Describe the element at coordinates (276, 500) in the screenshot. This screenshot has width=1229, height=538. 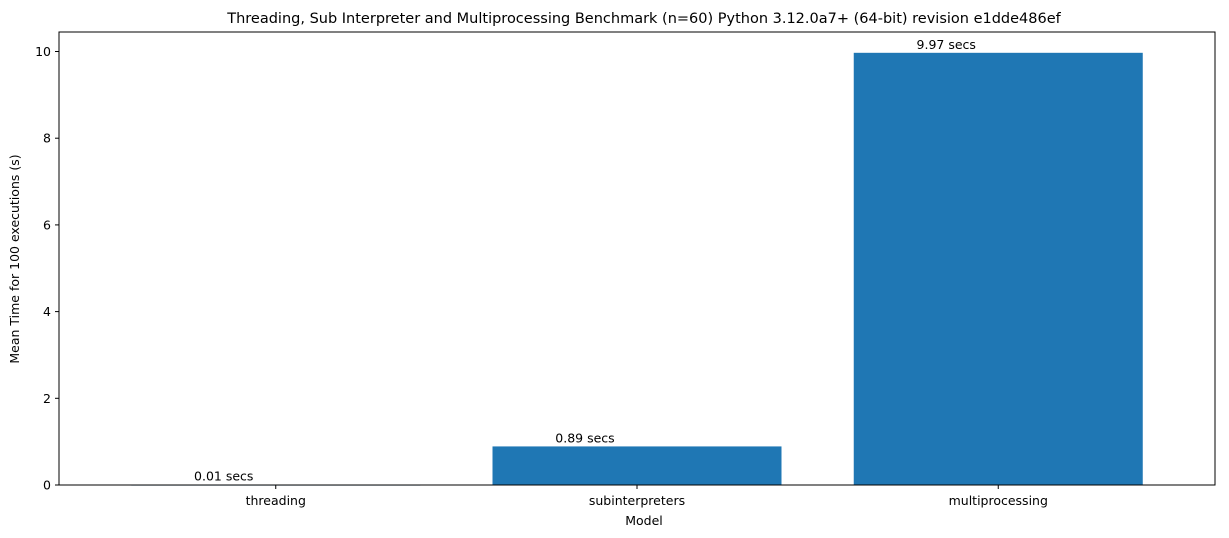
I see `x-tick-label-threading: threading` at that location.